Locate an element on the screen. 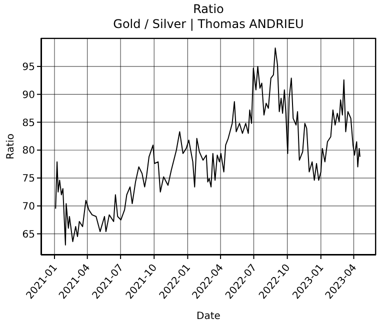  chart-subtitle: Gold / Silver | Thomas ANDRIEU is located at coordinates (208, 24).